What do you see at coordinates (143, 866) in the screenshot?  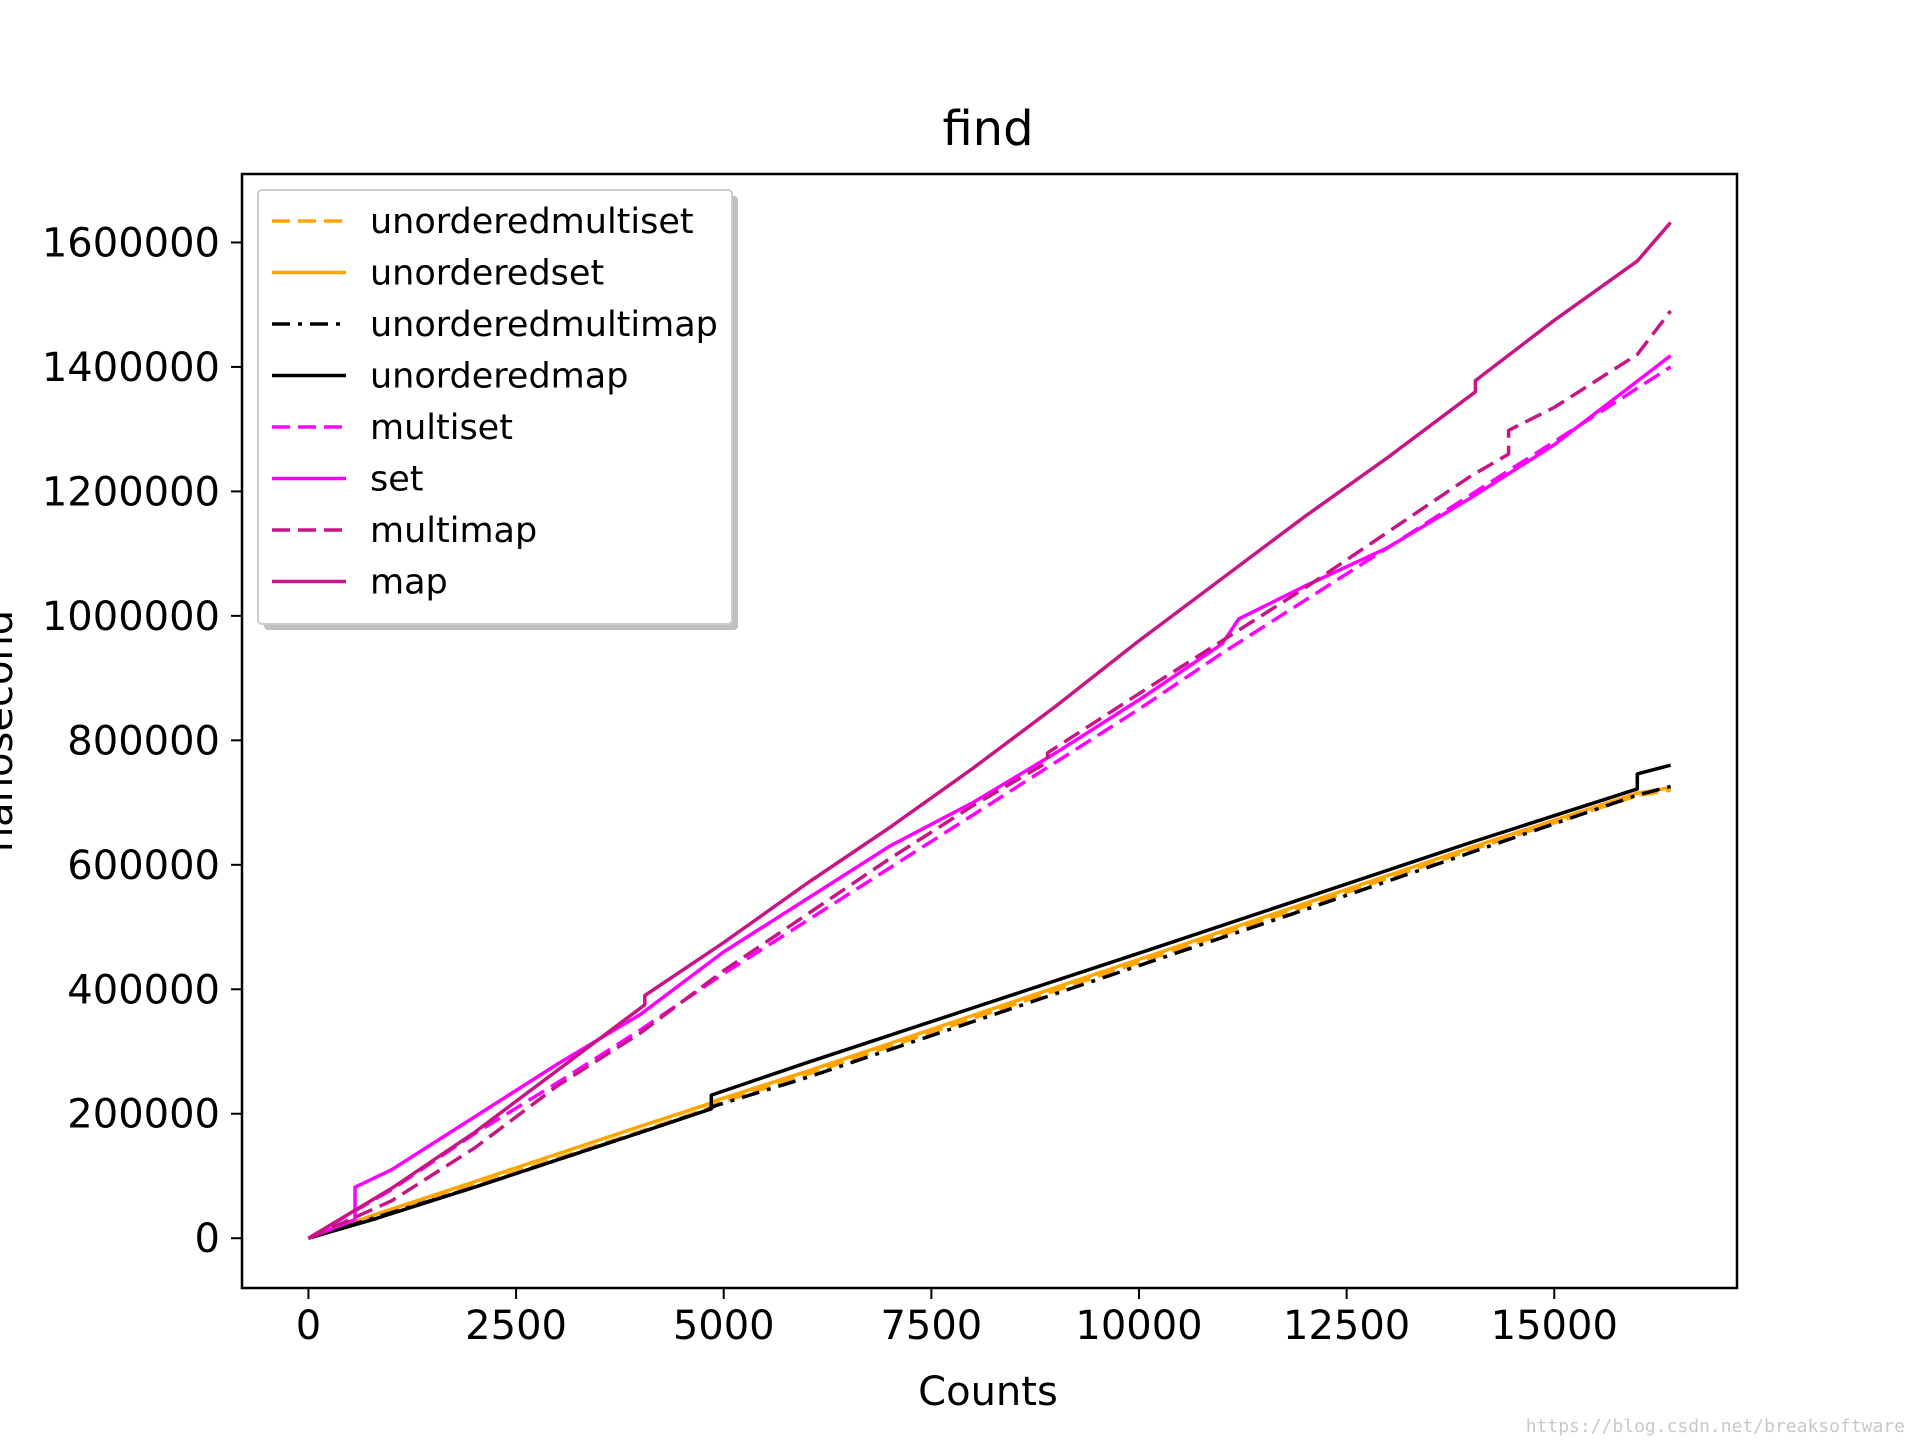 I see `y-tick-label: 600000` at bounding box center [143, 866].